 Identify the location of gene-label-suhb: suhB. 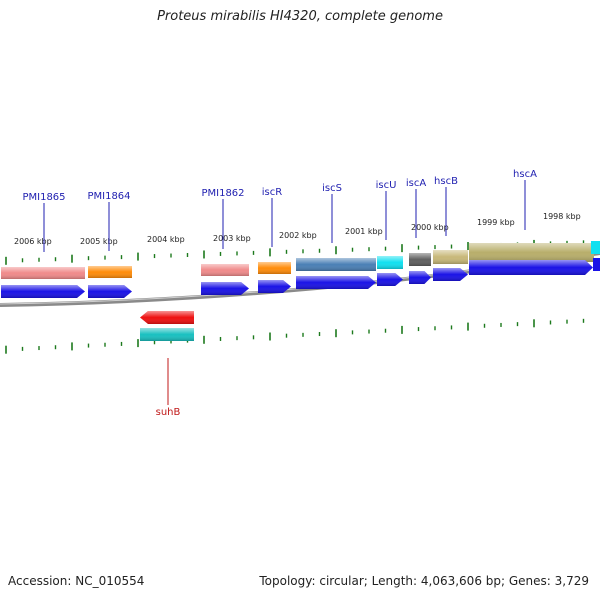
(168, 412).